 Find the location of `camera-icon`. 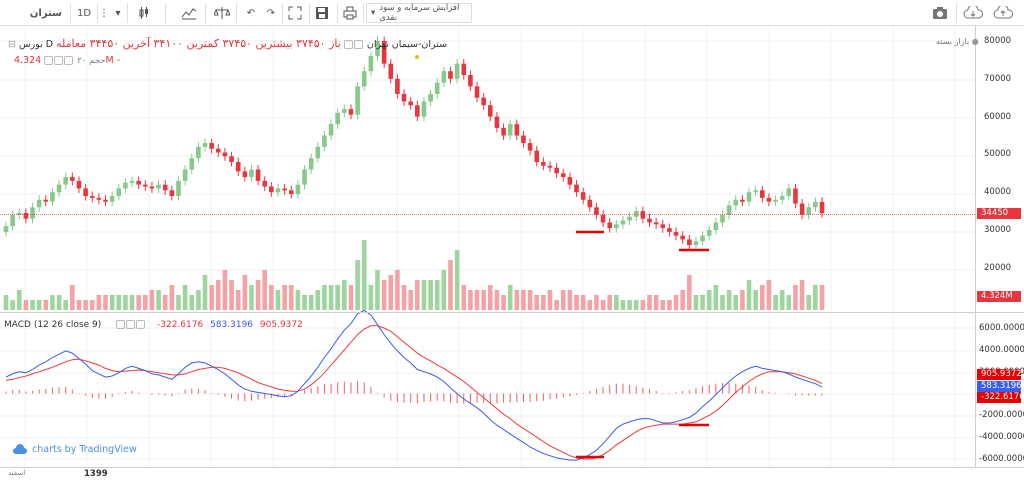

camera-icon is located at coordinates (940, 13).